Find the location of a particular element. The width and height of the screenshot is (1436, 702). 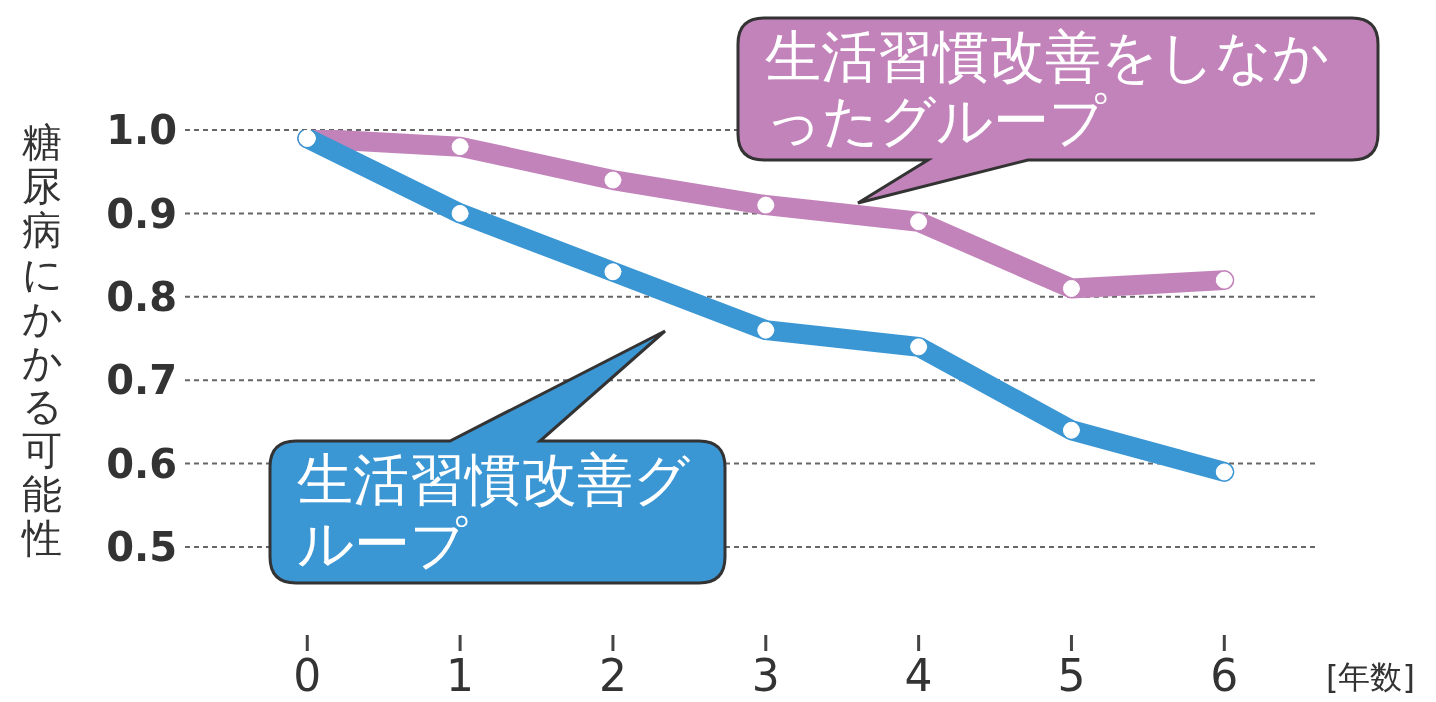

text: 糖尿病にかかる可能性 is located at coordinates (42, 340).